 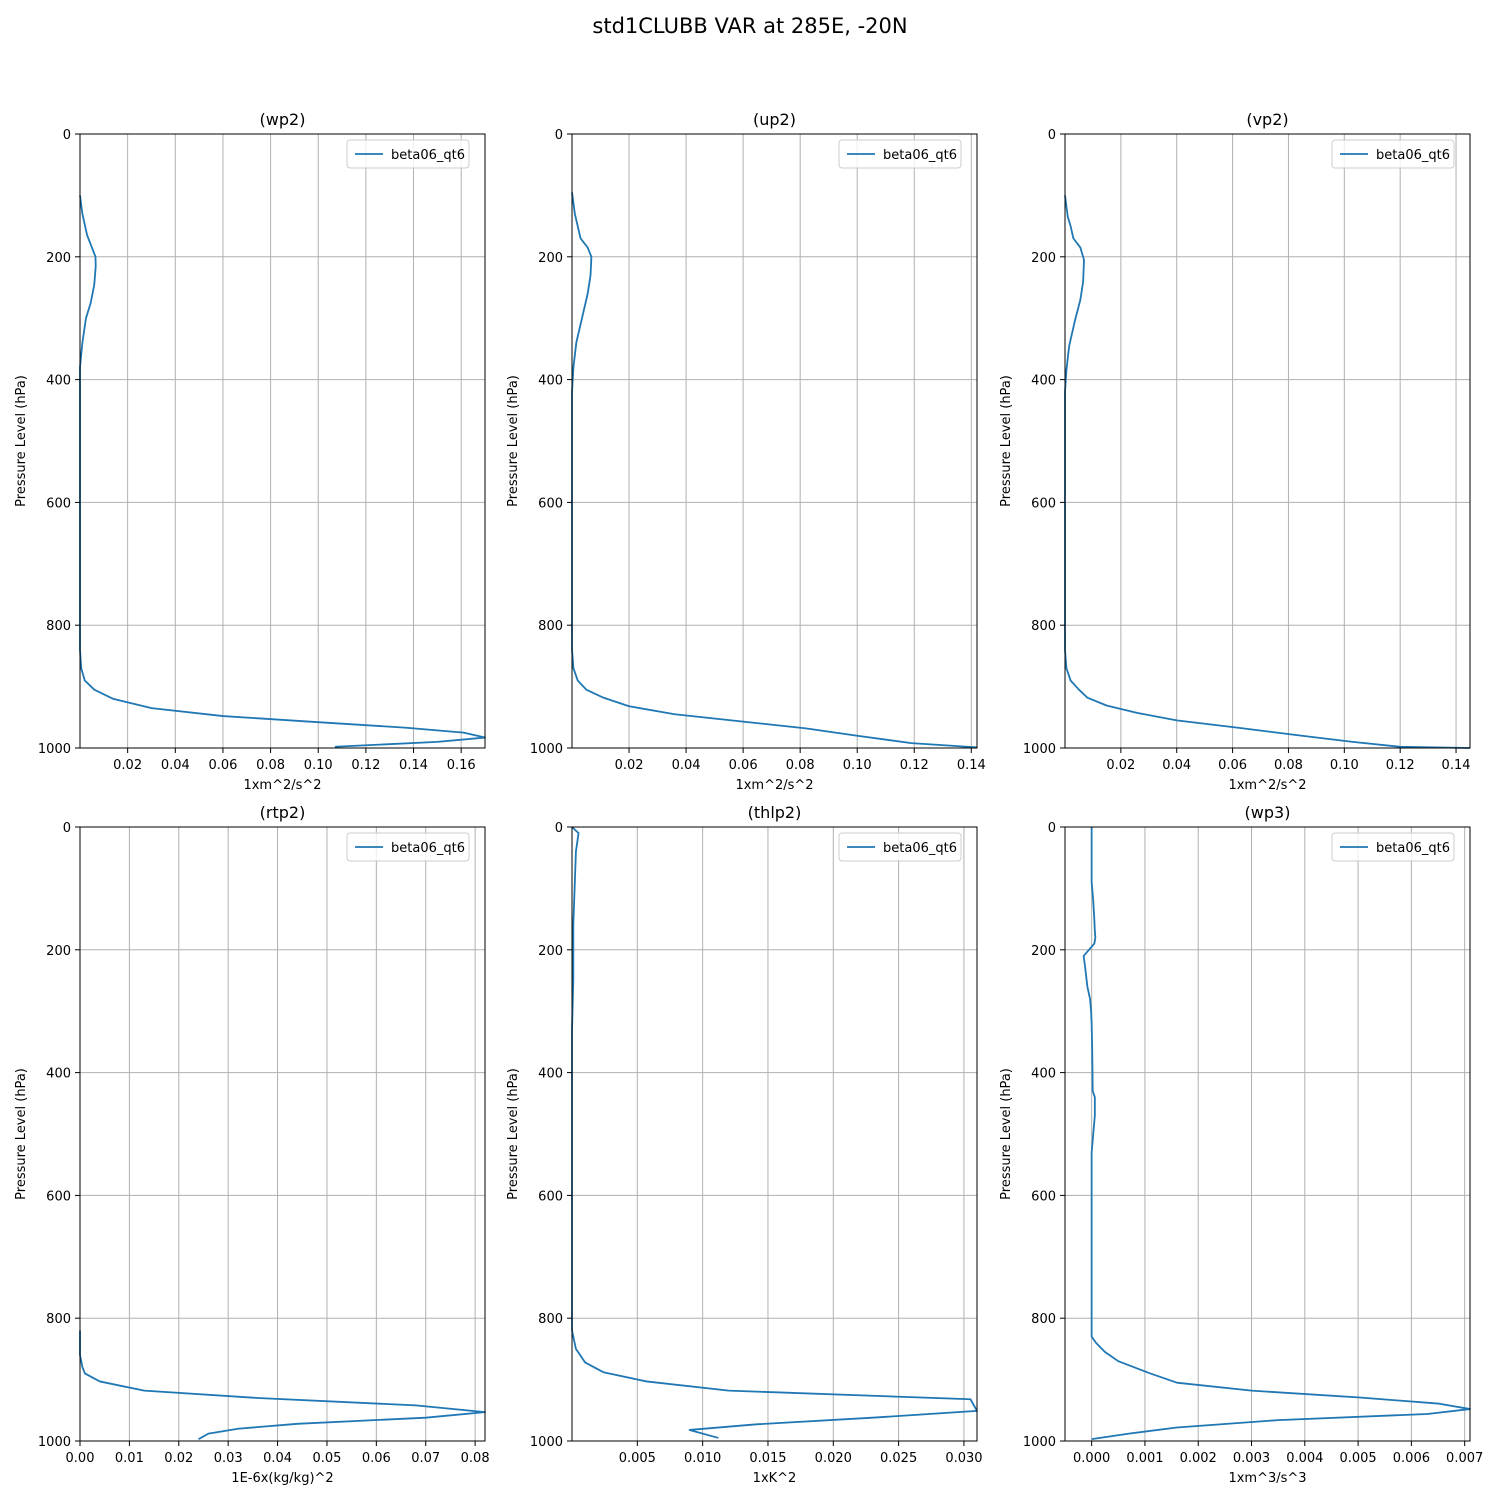 What do you see at coordinates (129, 1458) in the screenshot?
I see `x-tick-label: 0.01` at bounding box center [129, 1458].